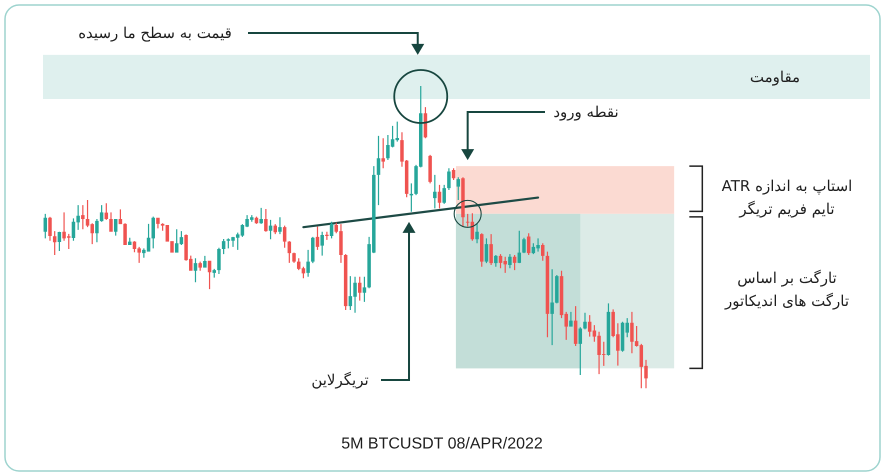  What do you see at coordinates (155, 33) in the screenshot?
I see `text: قیمت به سطح ما رسیده` at bounding box center [155, 33].